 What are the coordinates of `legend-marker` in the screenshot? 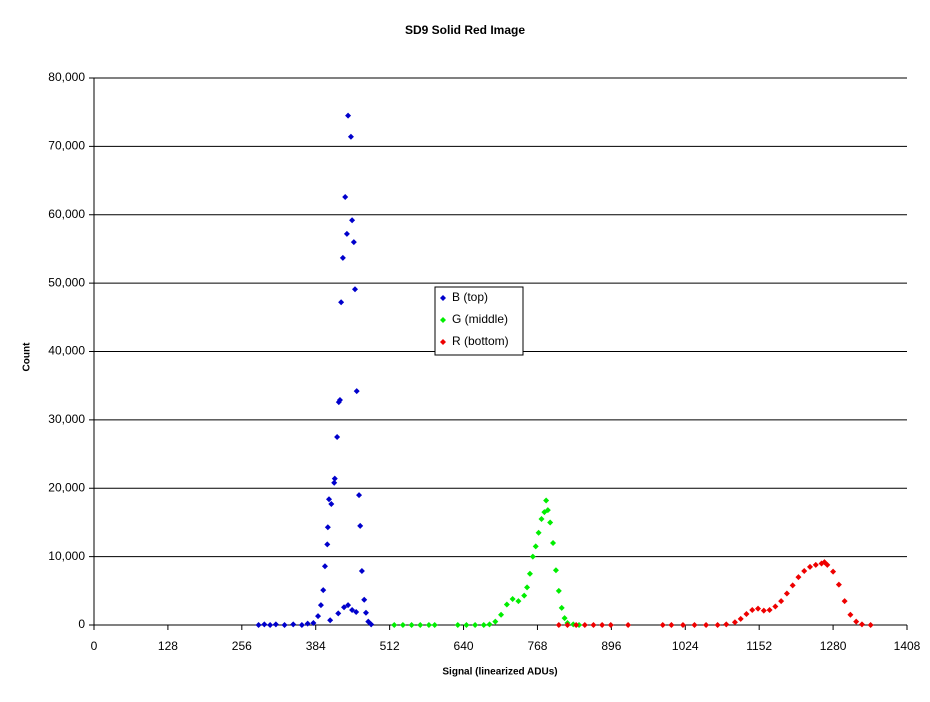 It's located at (443, 320).